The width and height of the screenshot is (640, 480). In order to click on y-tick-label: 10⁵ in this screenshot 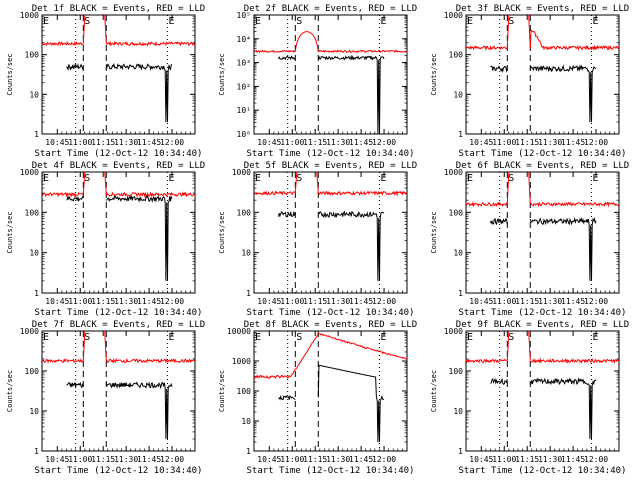, I will do `click(244, 15)`.